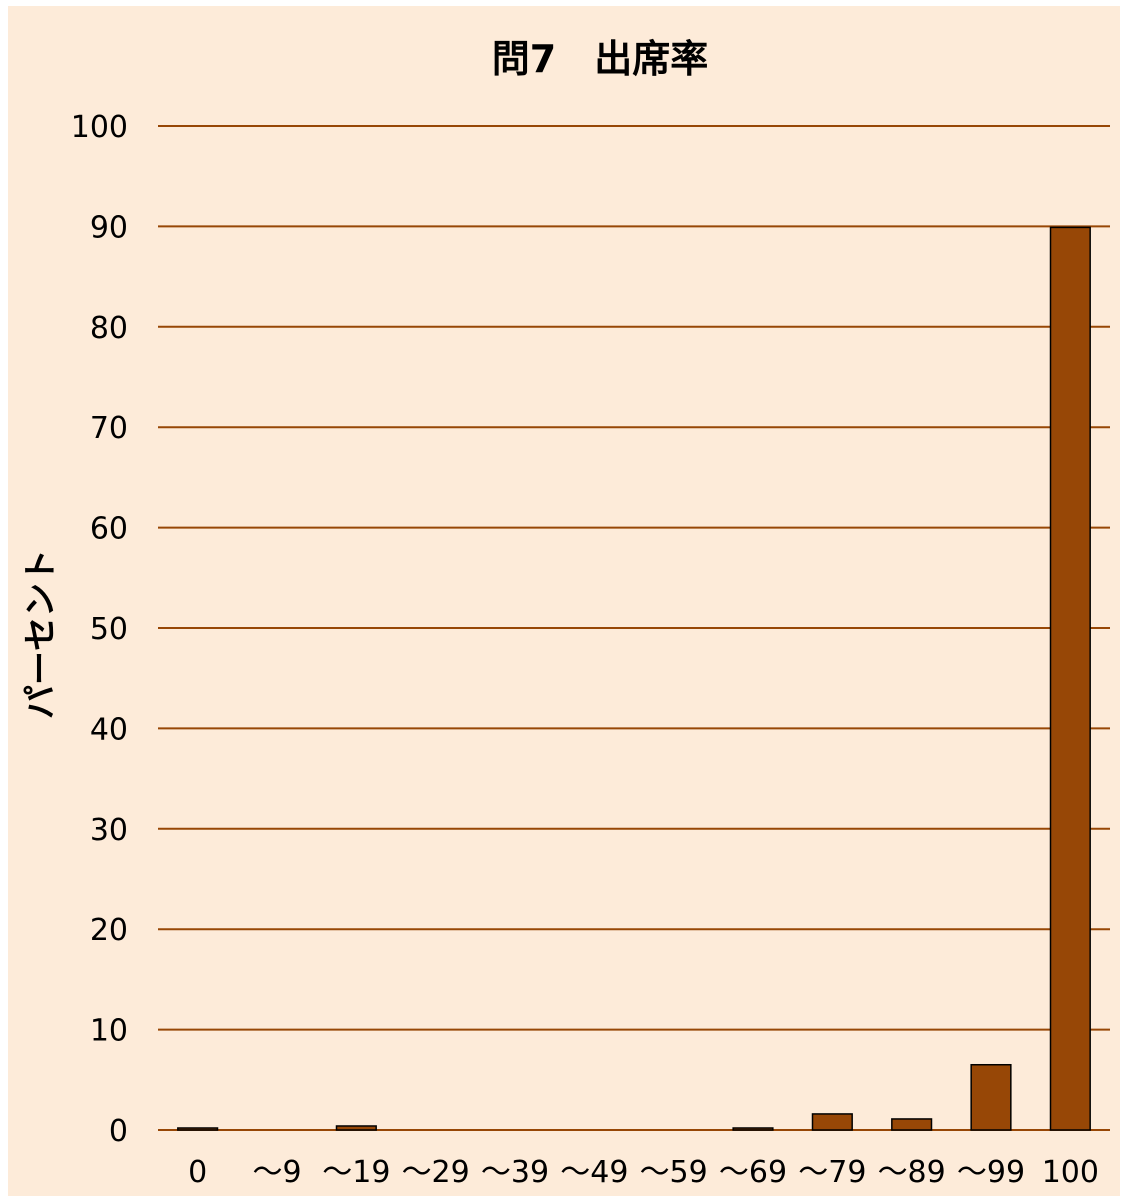 Image resolution: width=1124 pixels, height=1201 pixels. Describe the element at coordinates (109, 830) in the screenshot. I see `y-tick-label: 30` at that location.